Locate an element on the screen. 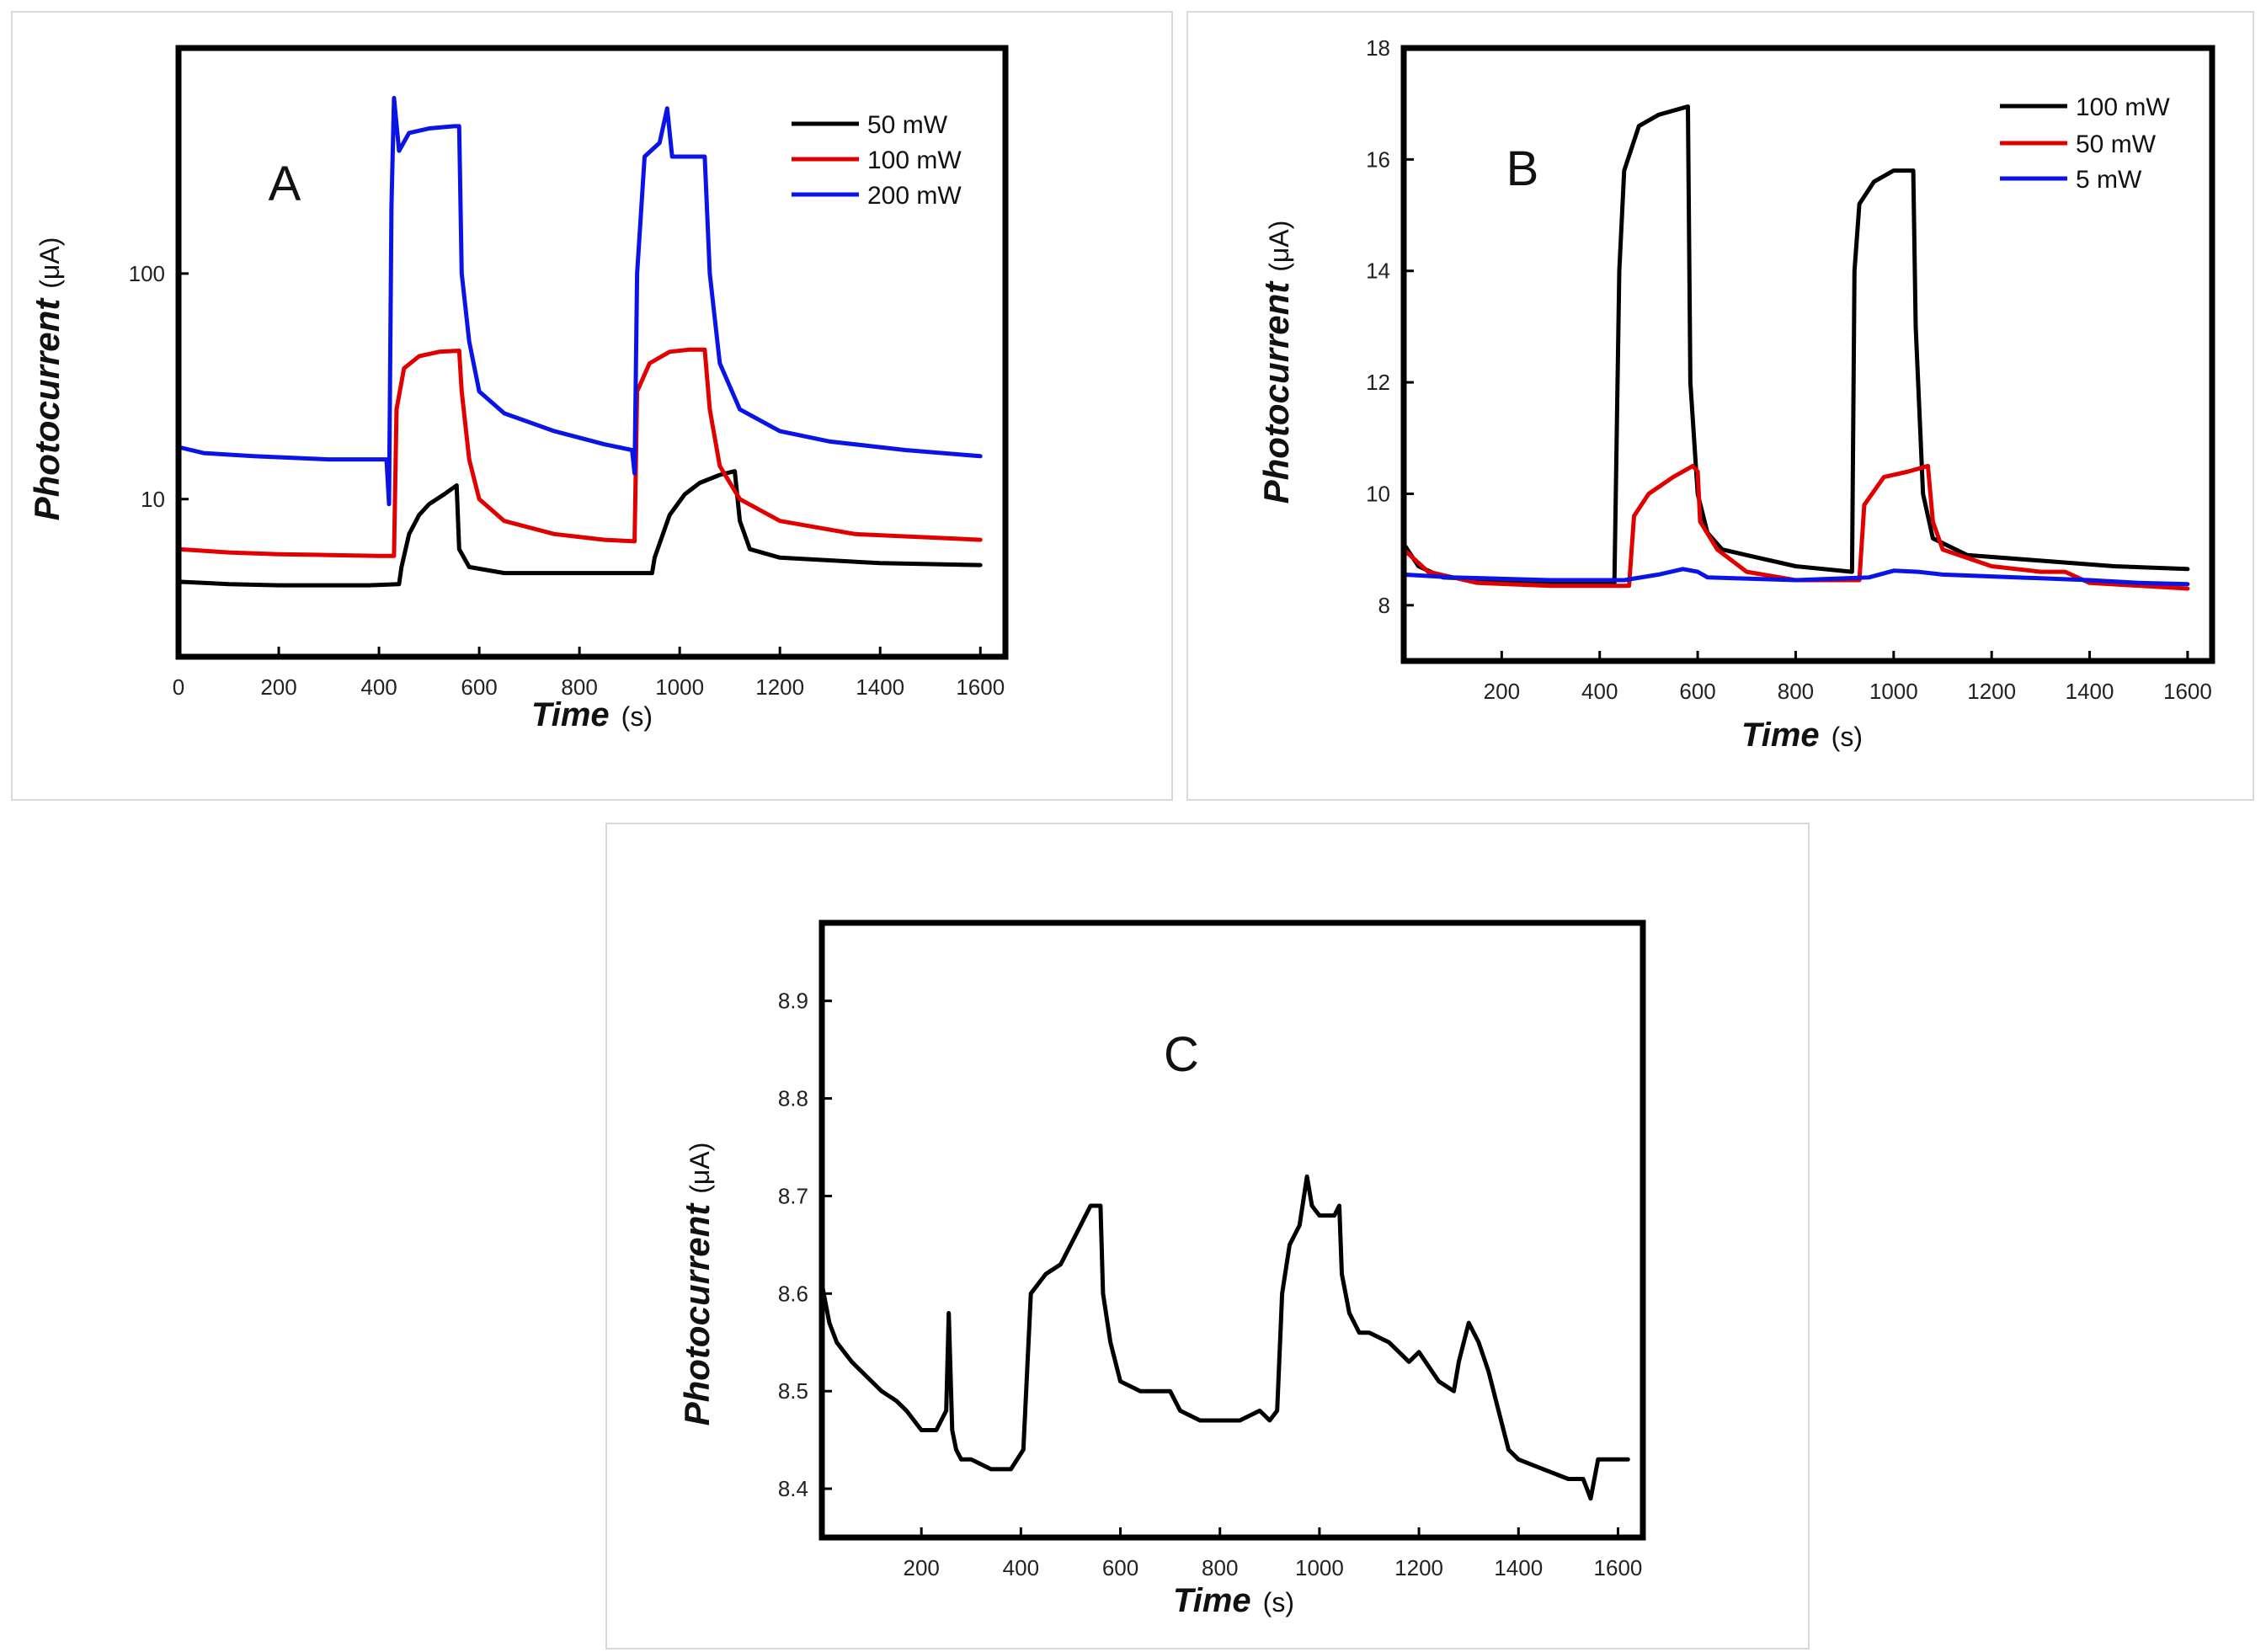  panel-c-x-tick-label: 1200 is located at coordinates (1418, 1567).